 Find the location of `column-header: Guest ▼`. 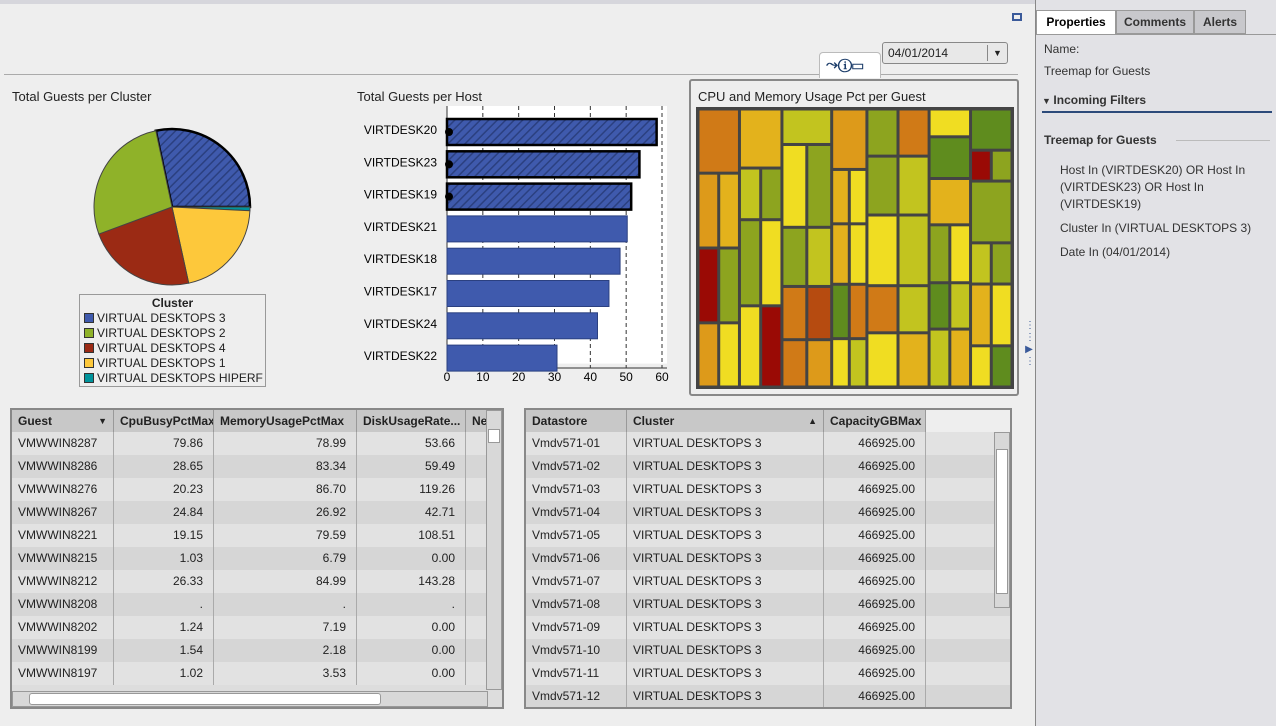

column-header: Guest ▼ is located at coordinates (63, 421).